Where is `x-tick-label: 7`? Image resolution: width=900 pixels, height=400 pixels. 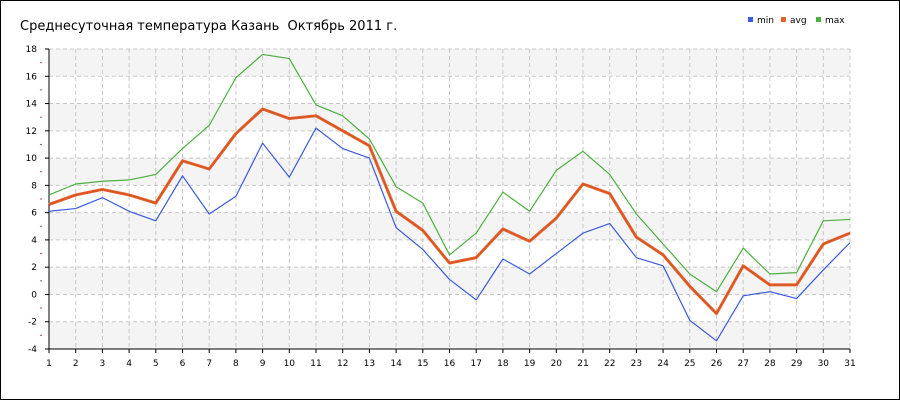 x-tick-label: 7 is located at coordinates (209, 364).